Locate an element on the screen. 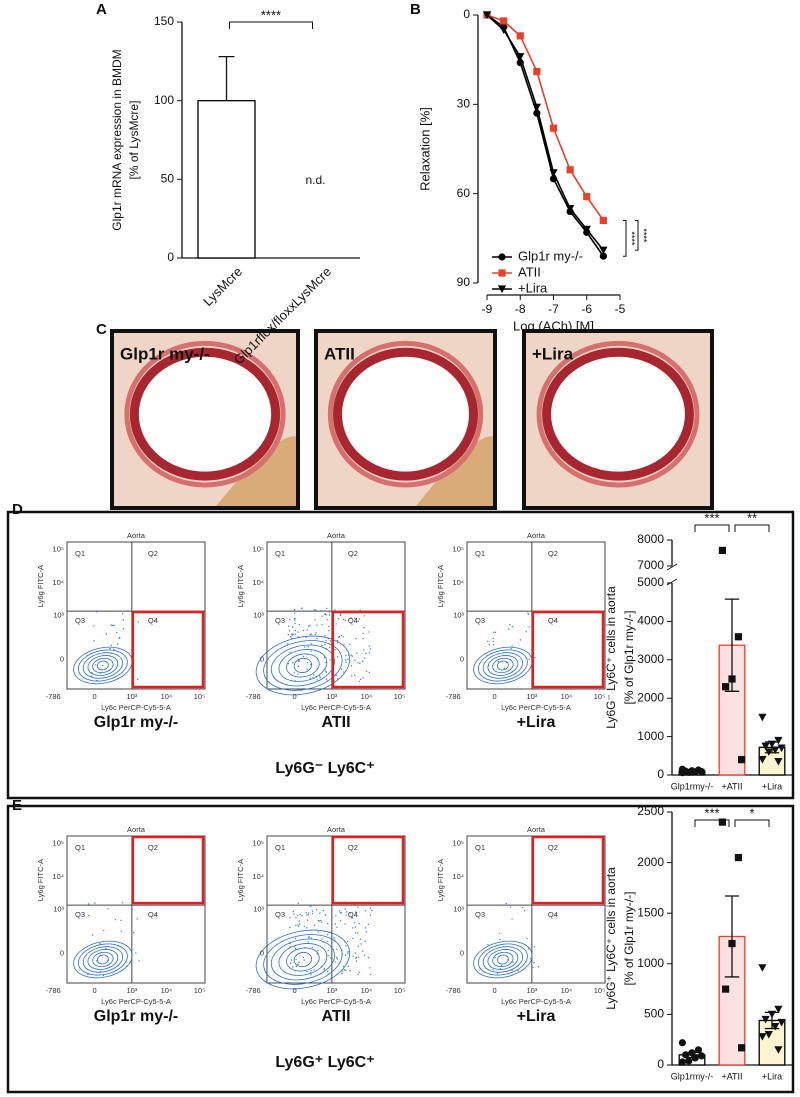 The image size is (800, 1097). y-tick-label: 0 is located at coordinates (170, 257).